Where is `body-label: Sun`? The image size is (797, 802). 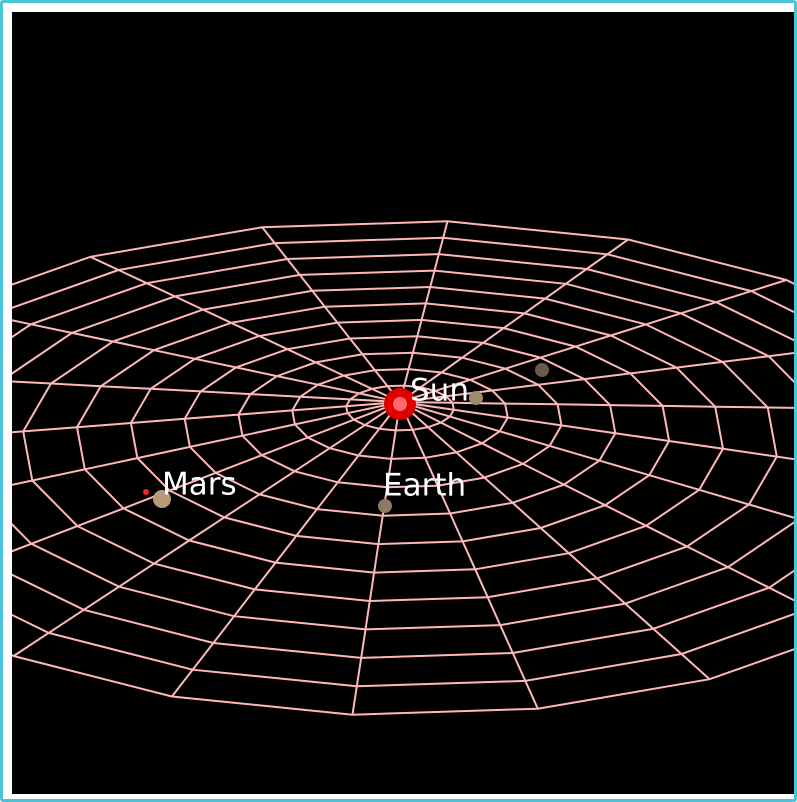 body-label: Sun is located at coordinates (439, 391).